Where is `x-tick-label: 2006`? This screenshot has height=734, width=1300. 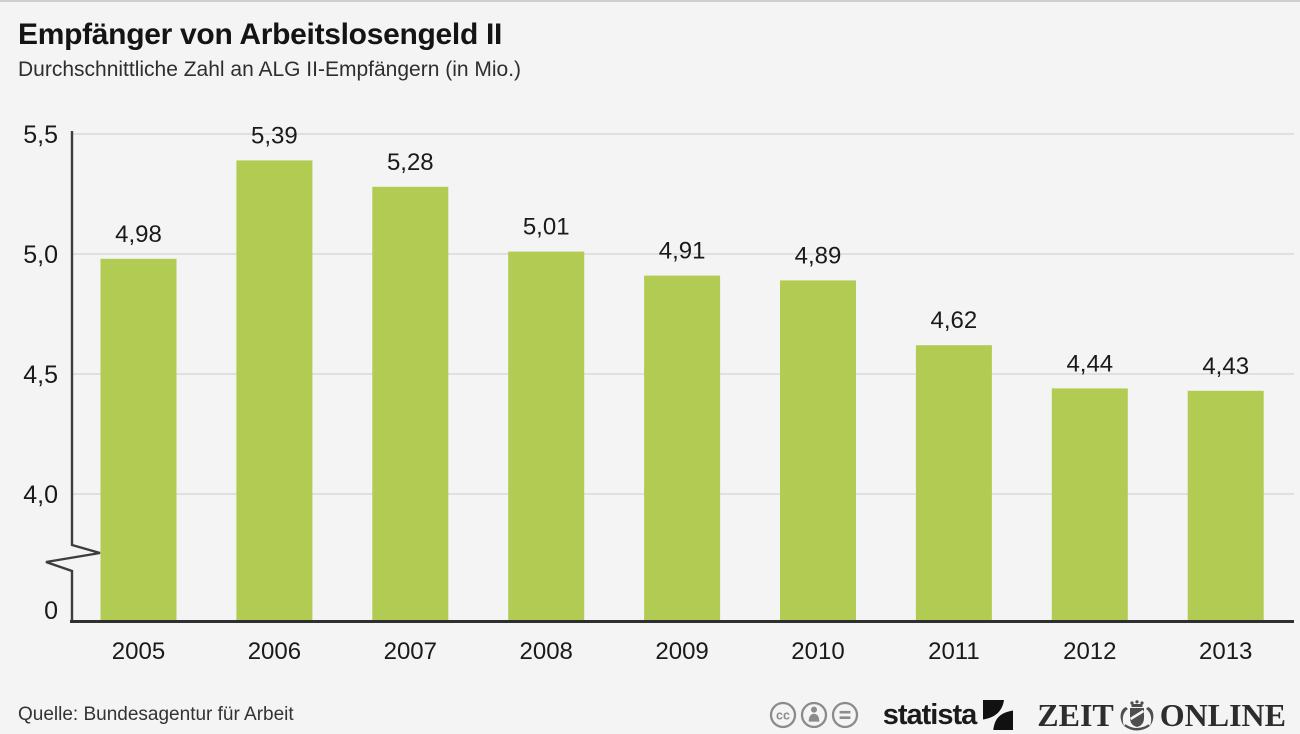
x-tick-label: 2006 is located at coordinates (274, 651).